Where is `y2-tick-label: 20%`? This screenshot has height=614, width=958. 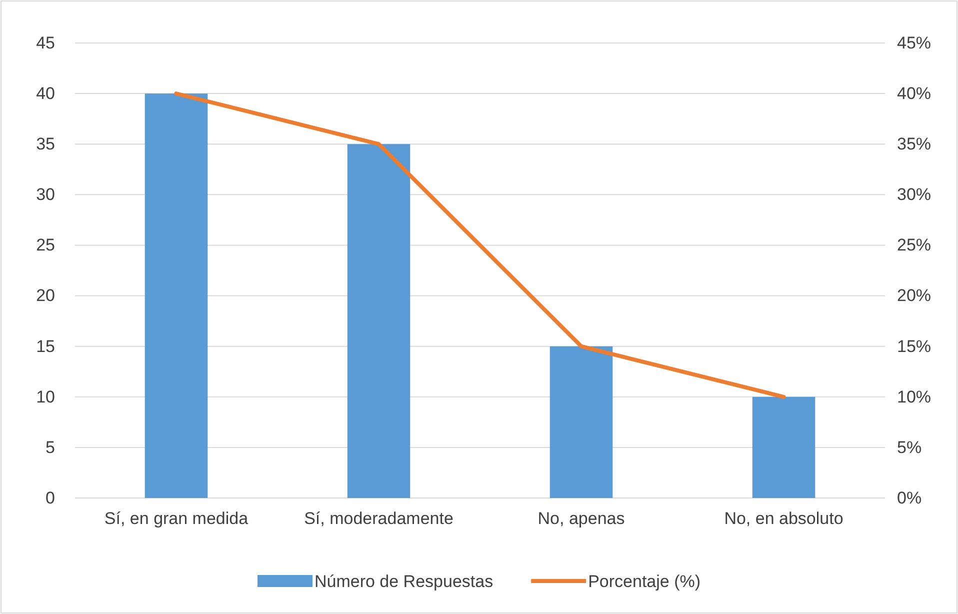
y2-tick-label: 20% is located at coordinates (914, 296).